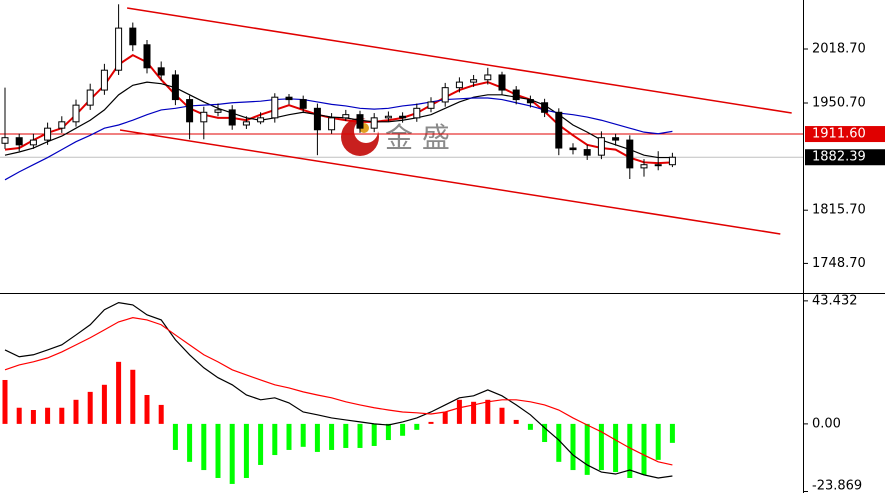  What do you see at coordinates (839, 134) in the screenshot?
I see `price-label: 1911.60` at bounding box center [839, 134].